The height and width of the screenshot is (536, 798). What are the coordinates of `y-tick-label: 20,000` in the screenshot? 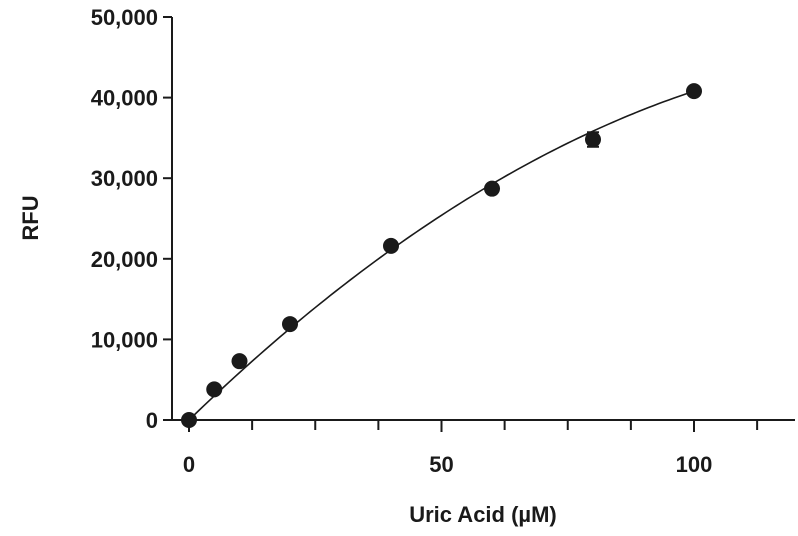 It's located at (124, 259).